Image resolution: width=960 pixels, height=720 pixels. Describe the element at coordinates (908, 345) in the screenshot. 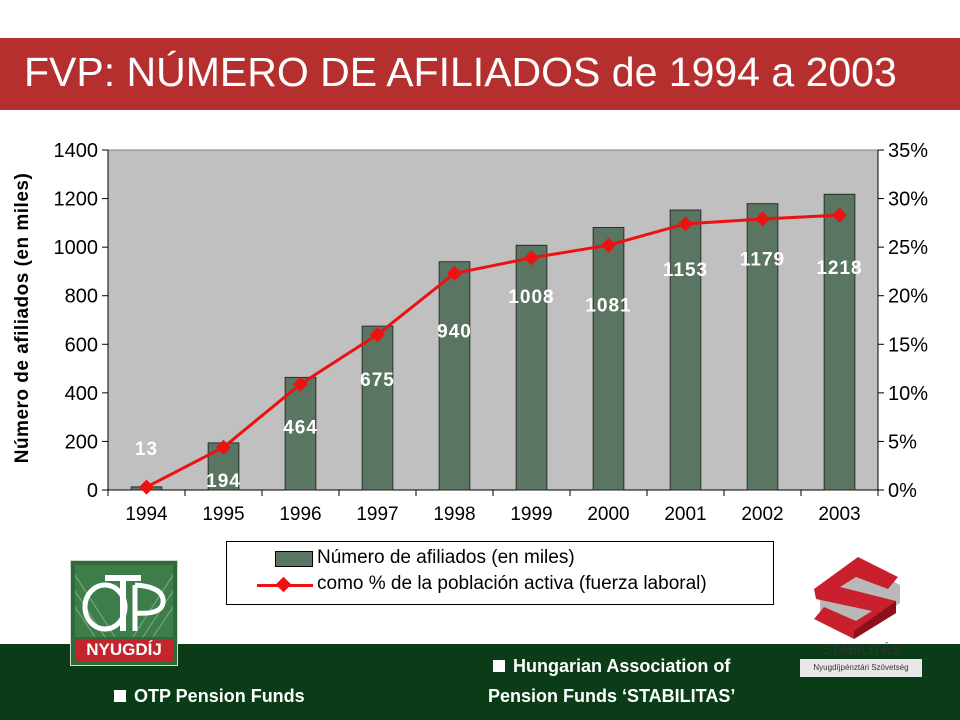

I see `y2-tick-label: 15%` at that location.